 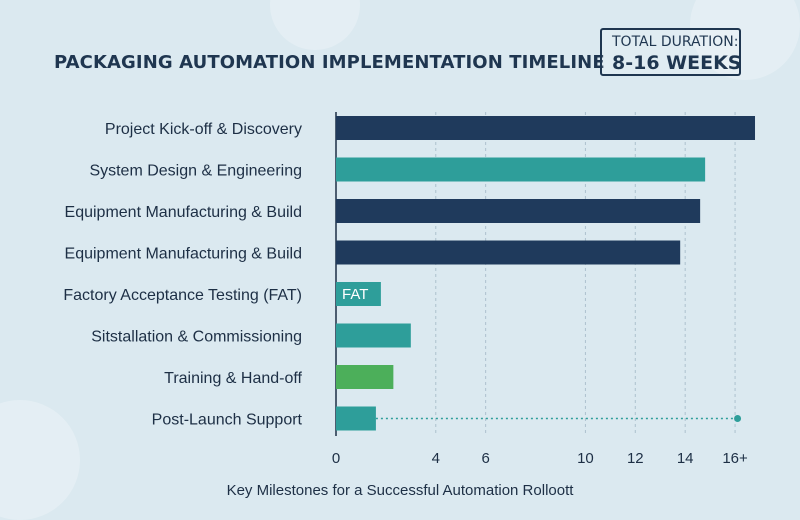 What do you see at coordinates (677, 63) in the screenshot?
I see `total-duration-value: 8-16 WEEKS` at bounding box center [677, 63].